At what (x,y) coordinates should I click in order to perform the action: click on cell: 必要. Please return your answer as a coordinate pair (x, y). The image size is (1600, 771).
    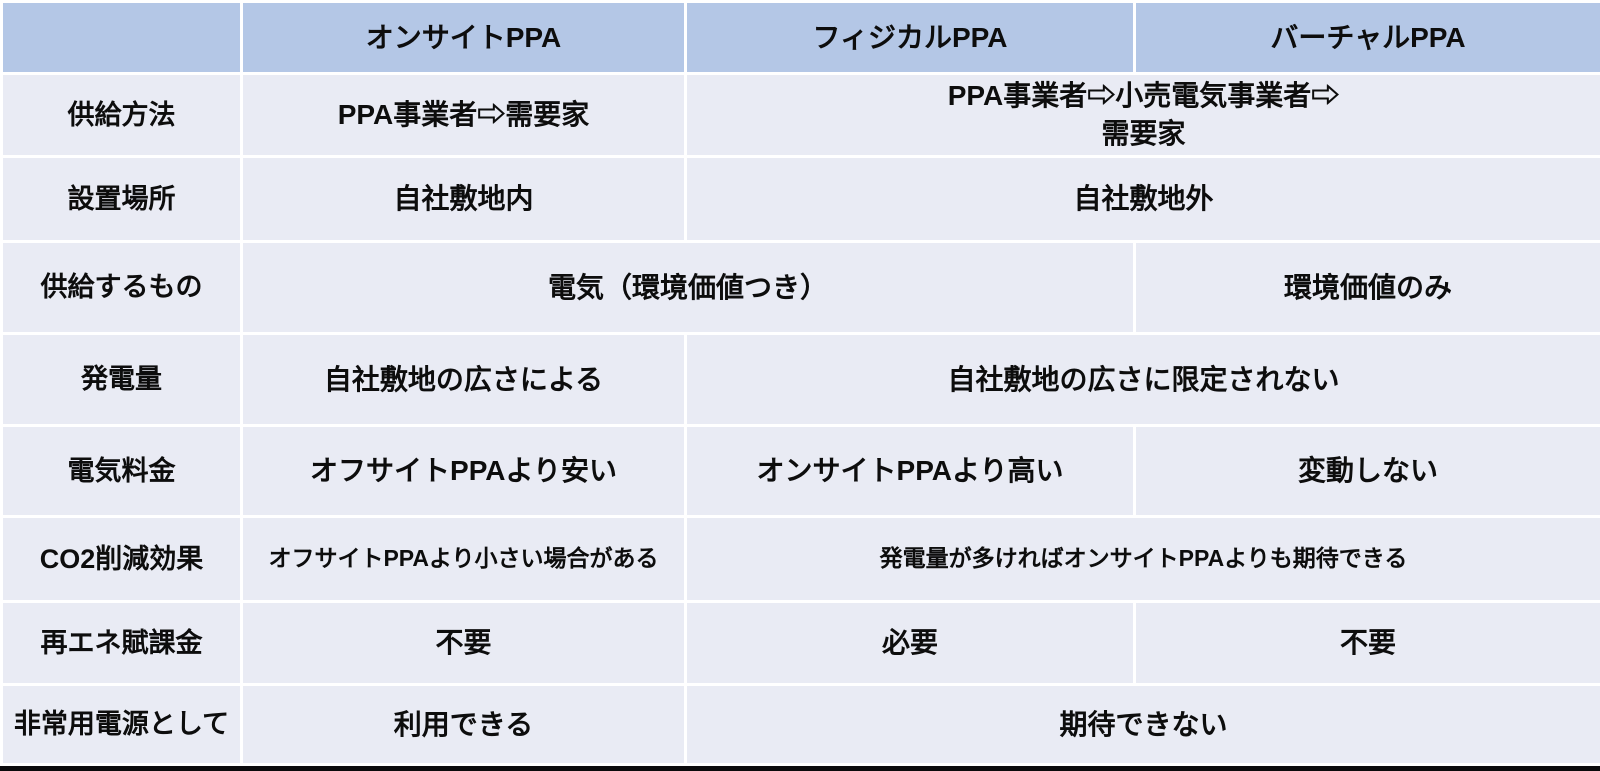
    Looking at the image, I should click on (910, 643).